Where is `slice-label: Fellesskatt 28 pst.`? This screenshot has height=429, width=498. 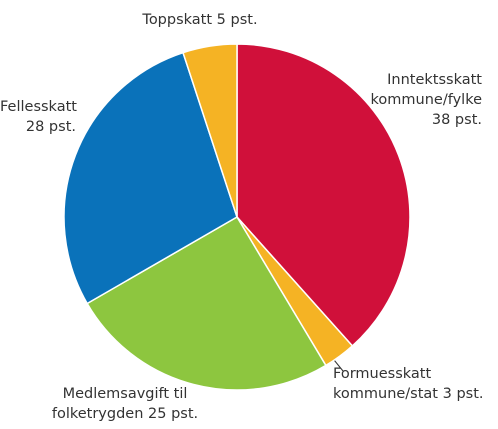
slice-label: Fellesskatt 28 pst. is located at coordinates (38, 117).